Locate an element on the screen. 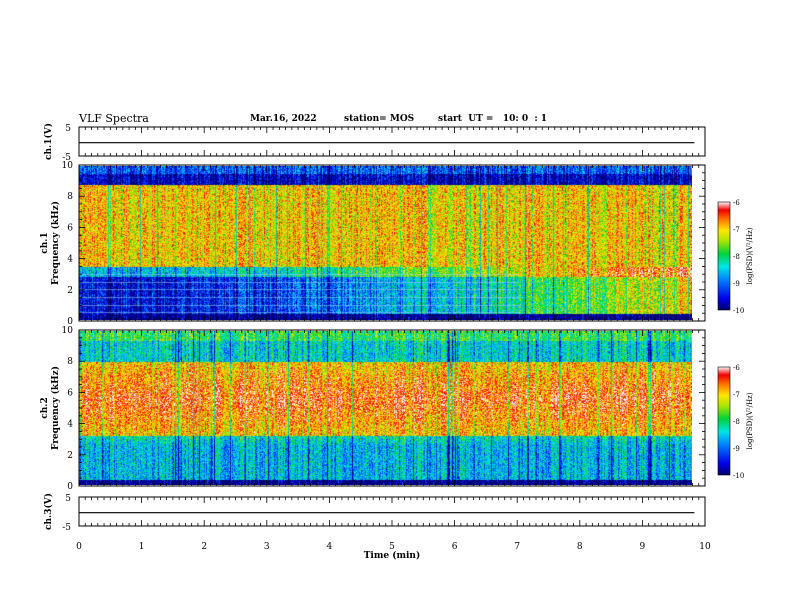  ch2-spectrogram-ylabel-channel: ch.2 is located at coordinates (45, 407).